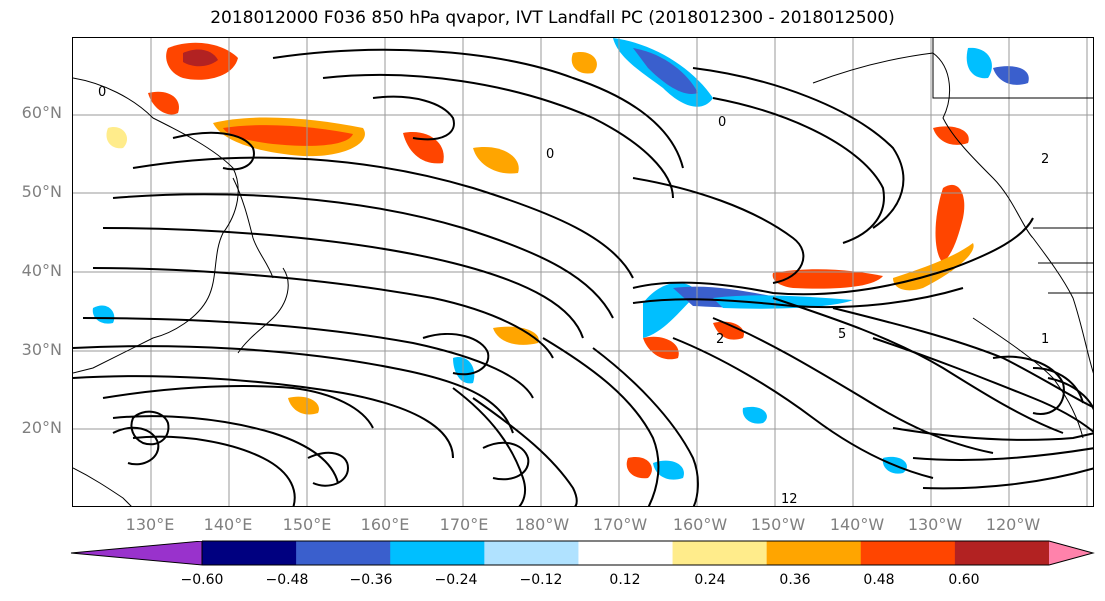  I want to click on colorbar-swatches, so click(582, 553).